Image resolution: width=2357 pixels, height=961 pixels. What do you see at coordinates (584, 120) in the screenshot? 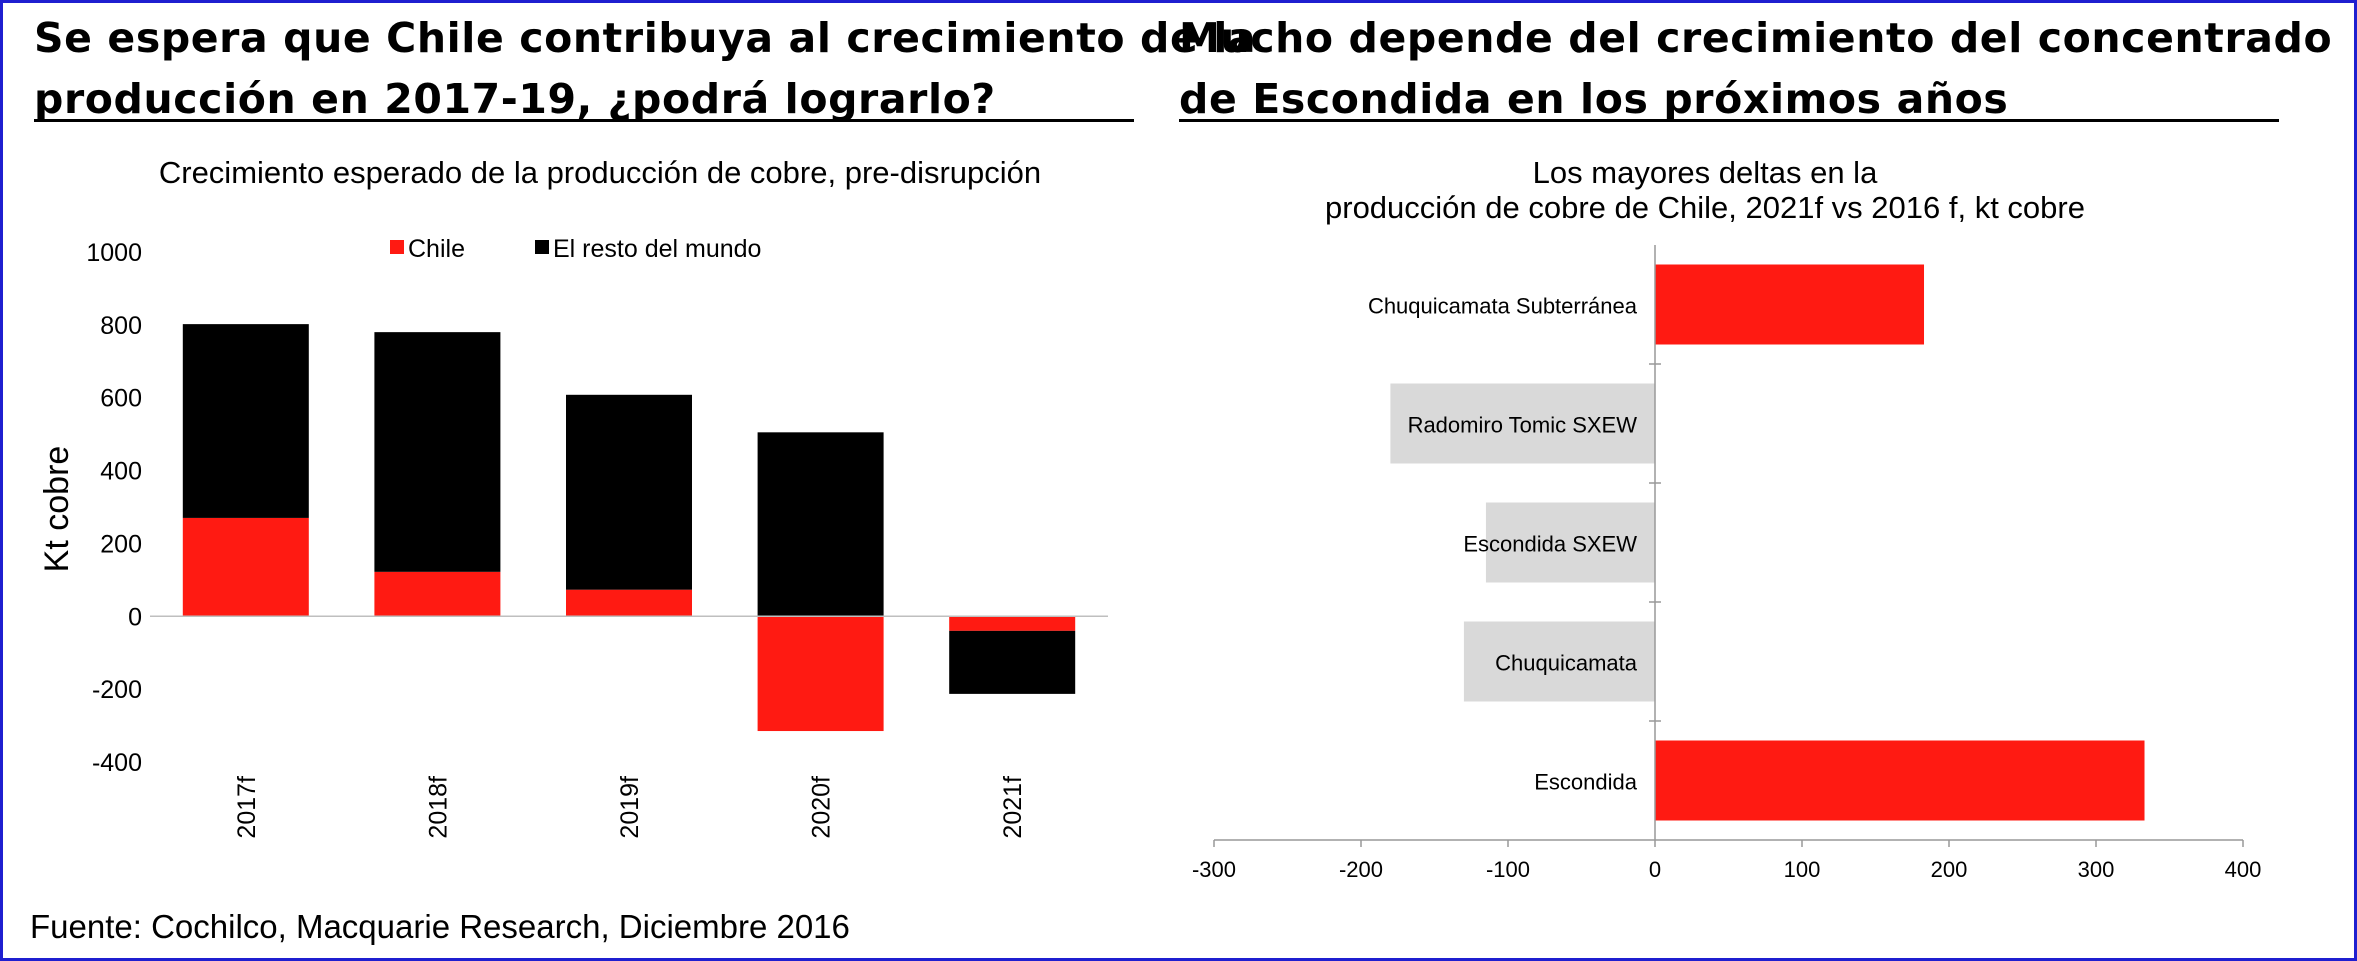
I see `left-heading-rule` at bounding box center [584, 120].